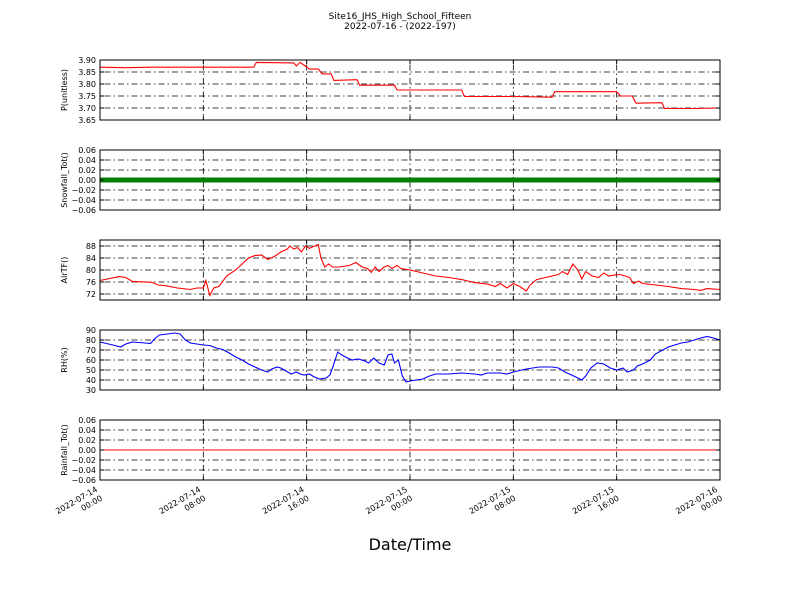  Describe the element at coordinates (87, 120) in the screenshot. I see `y-tick-label: 3.65` at that location.